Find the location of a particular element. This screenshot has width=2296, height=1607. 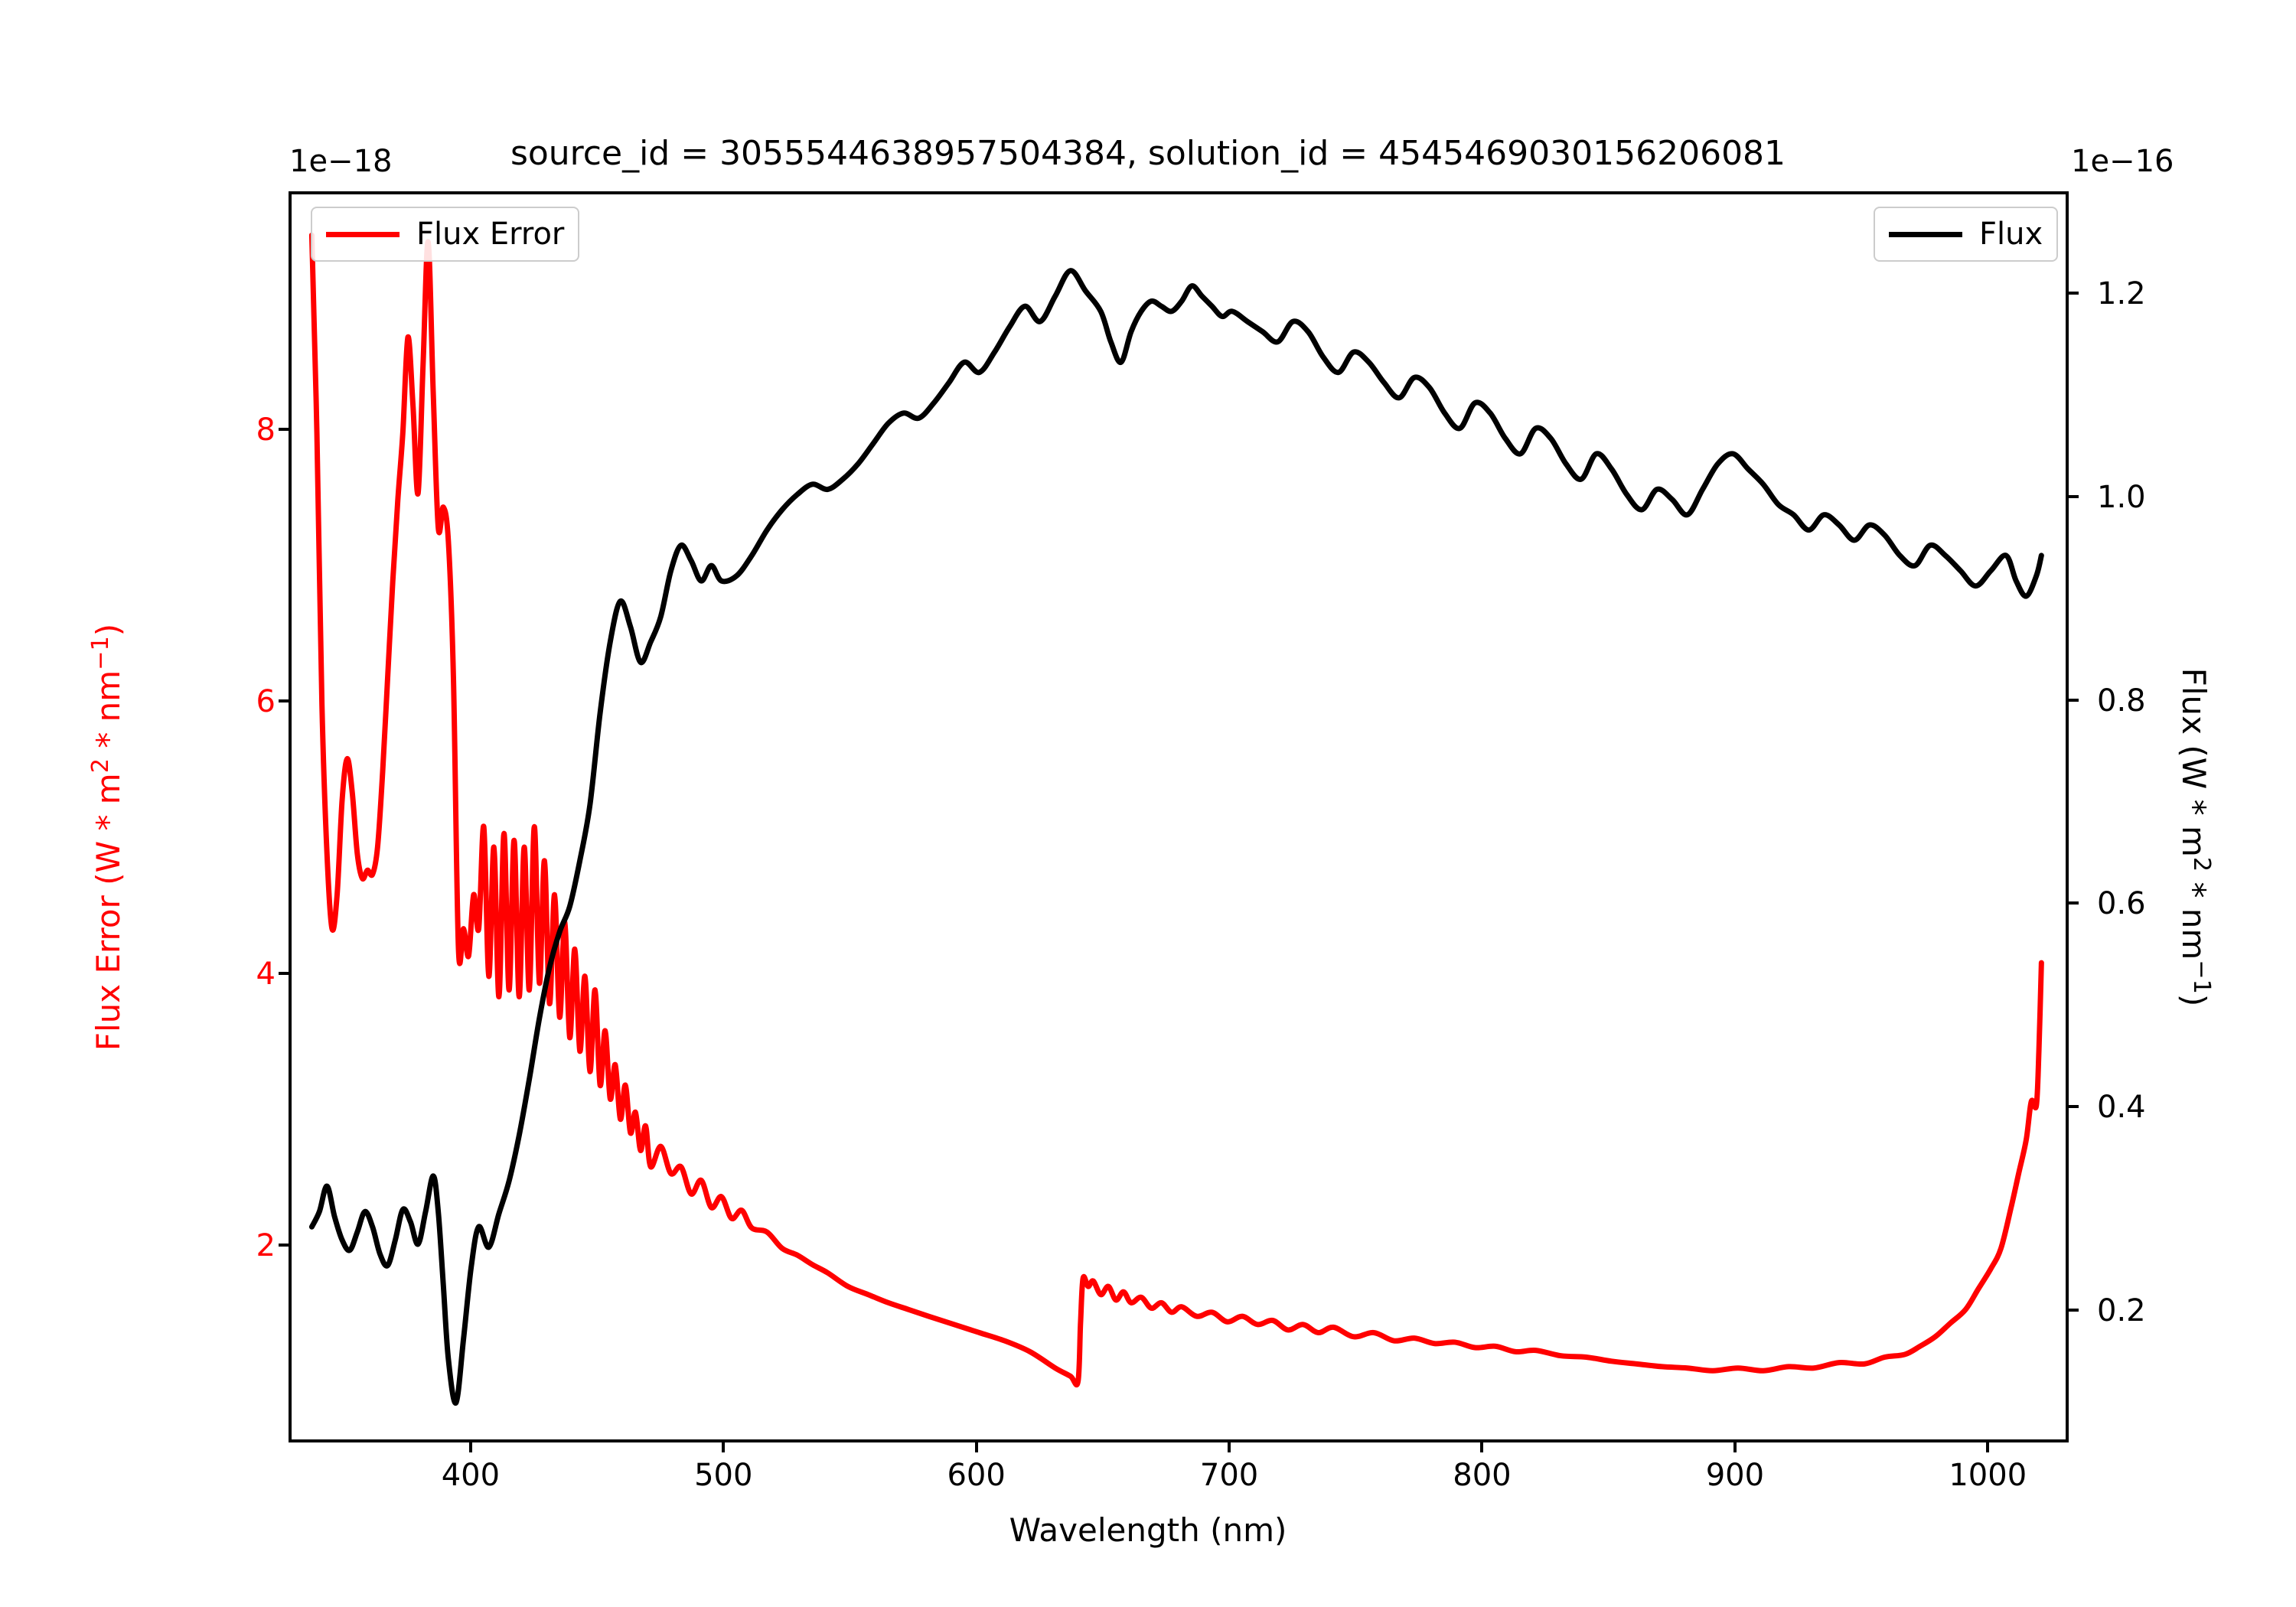

legend-swatch-flux is located at coordinates (1925, 234).